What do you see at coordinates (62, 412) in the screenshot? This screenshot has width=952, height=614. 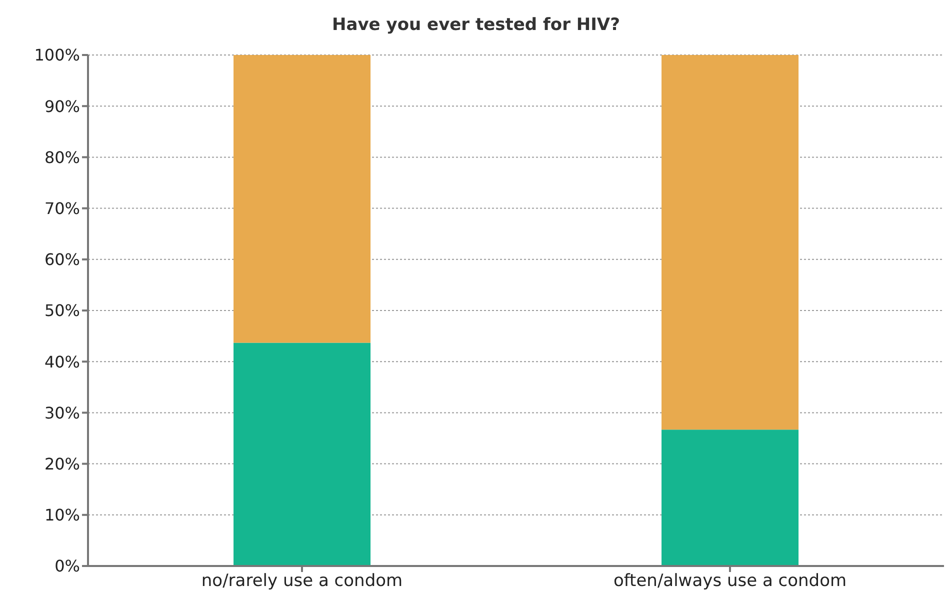 I see `y-tick-label: 30%` at bounding box center [62, 412].